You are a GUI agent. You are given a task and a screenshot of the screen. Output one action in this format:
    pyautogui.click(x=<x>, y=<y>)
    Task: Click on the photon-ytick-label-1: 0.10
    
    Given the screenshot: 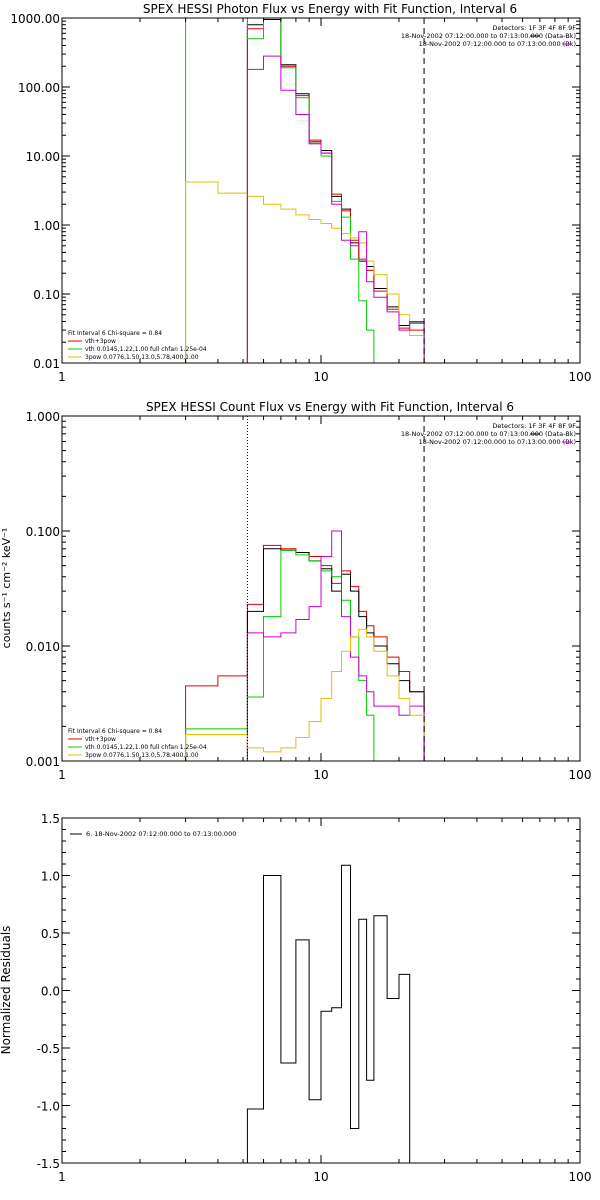 What is the action you would take?
    pyautogui.click(x=46, y=295)
    